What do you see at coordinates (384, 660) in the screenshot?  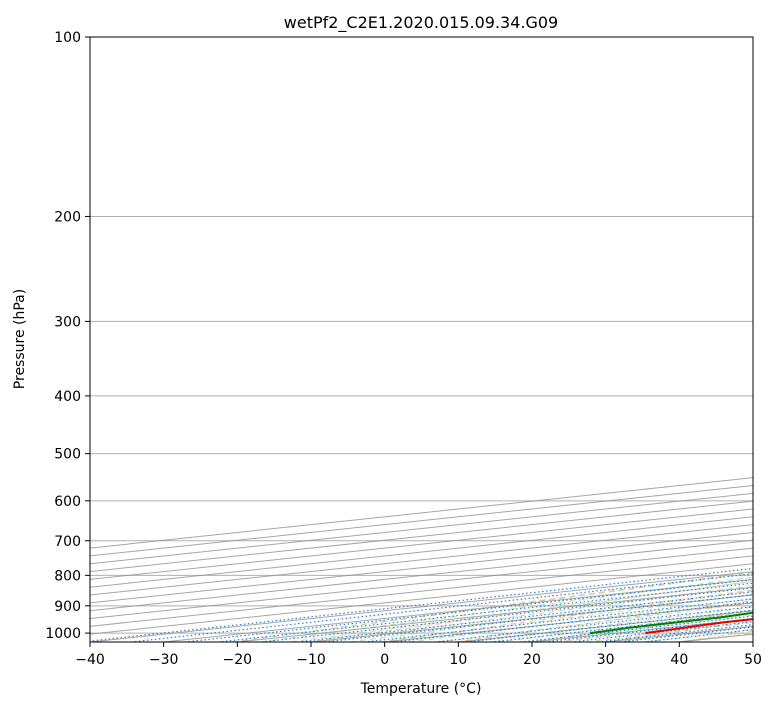 I see `x-tick-label: 0` at bounding box center [384, 660].